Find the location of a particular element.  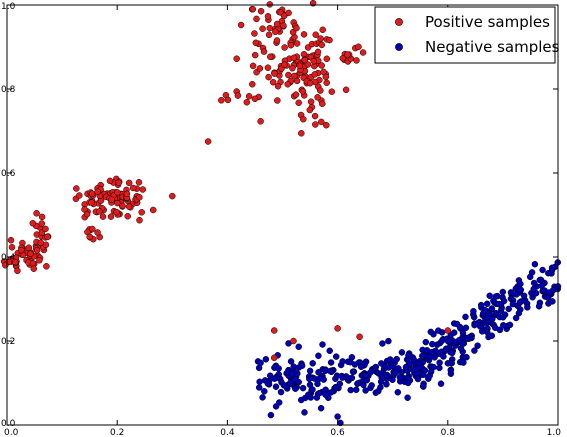

legend-box is located at coordinates (465, 35).